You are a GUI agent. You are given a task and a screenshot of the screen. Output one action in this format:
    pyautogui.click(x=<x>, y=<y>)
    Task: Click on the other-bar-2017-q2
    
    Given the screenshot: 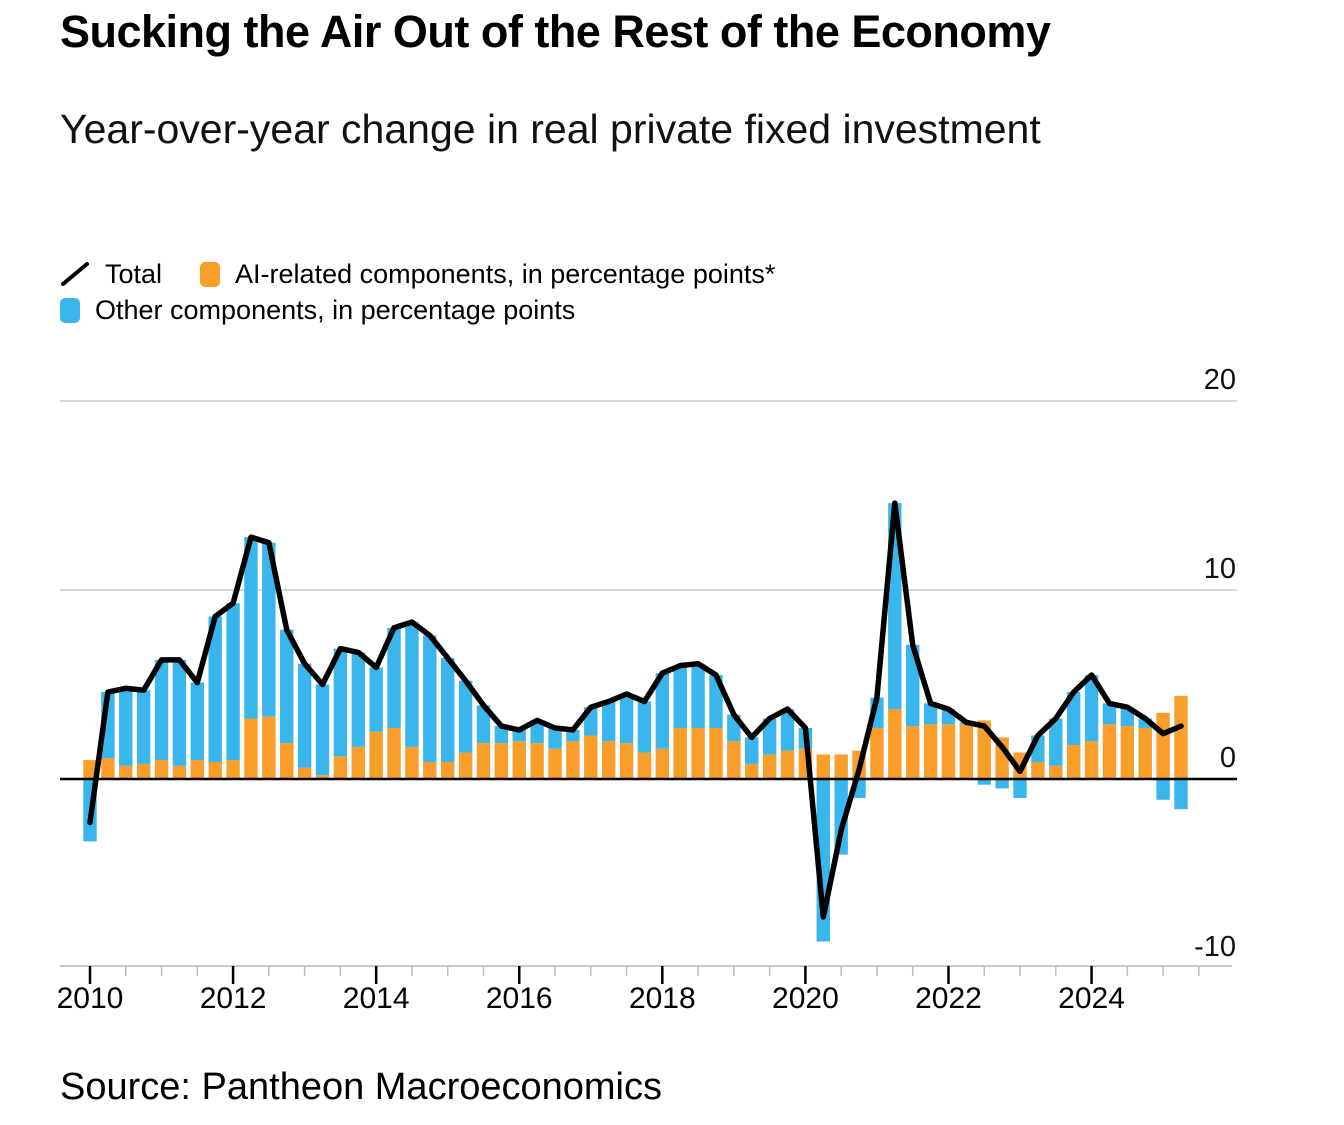 What is the action you would take?
    pyautogui.click(x=608, y=721)
    